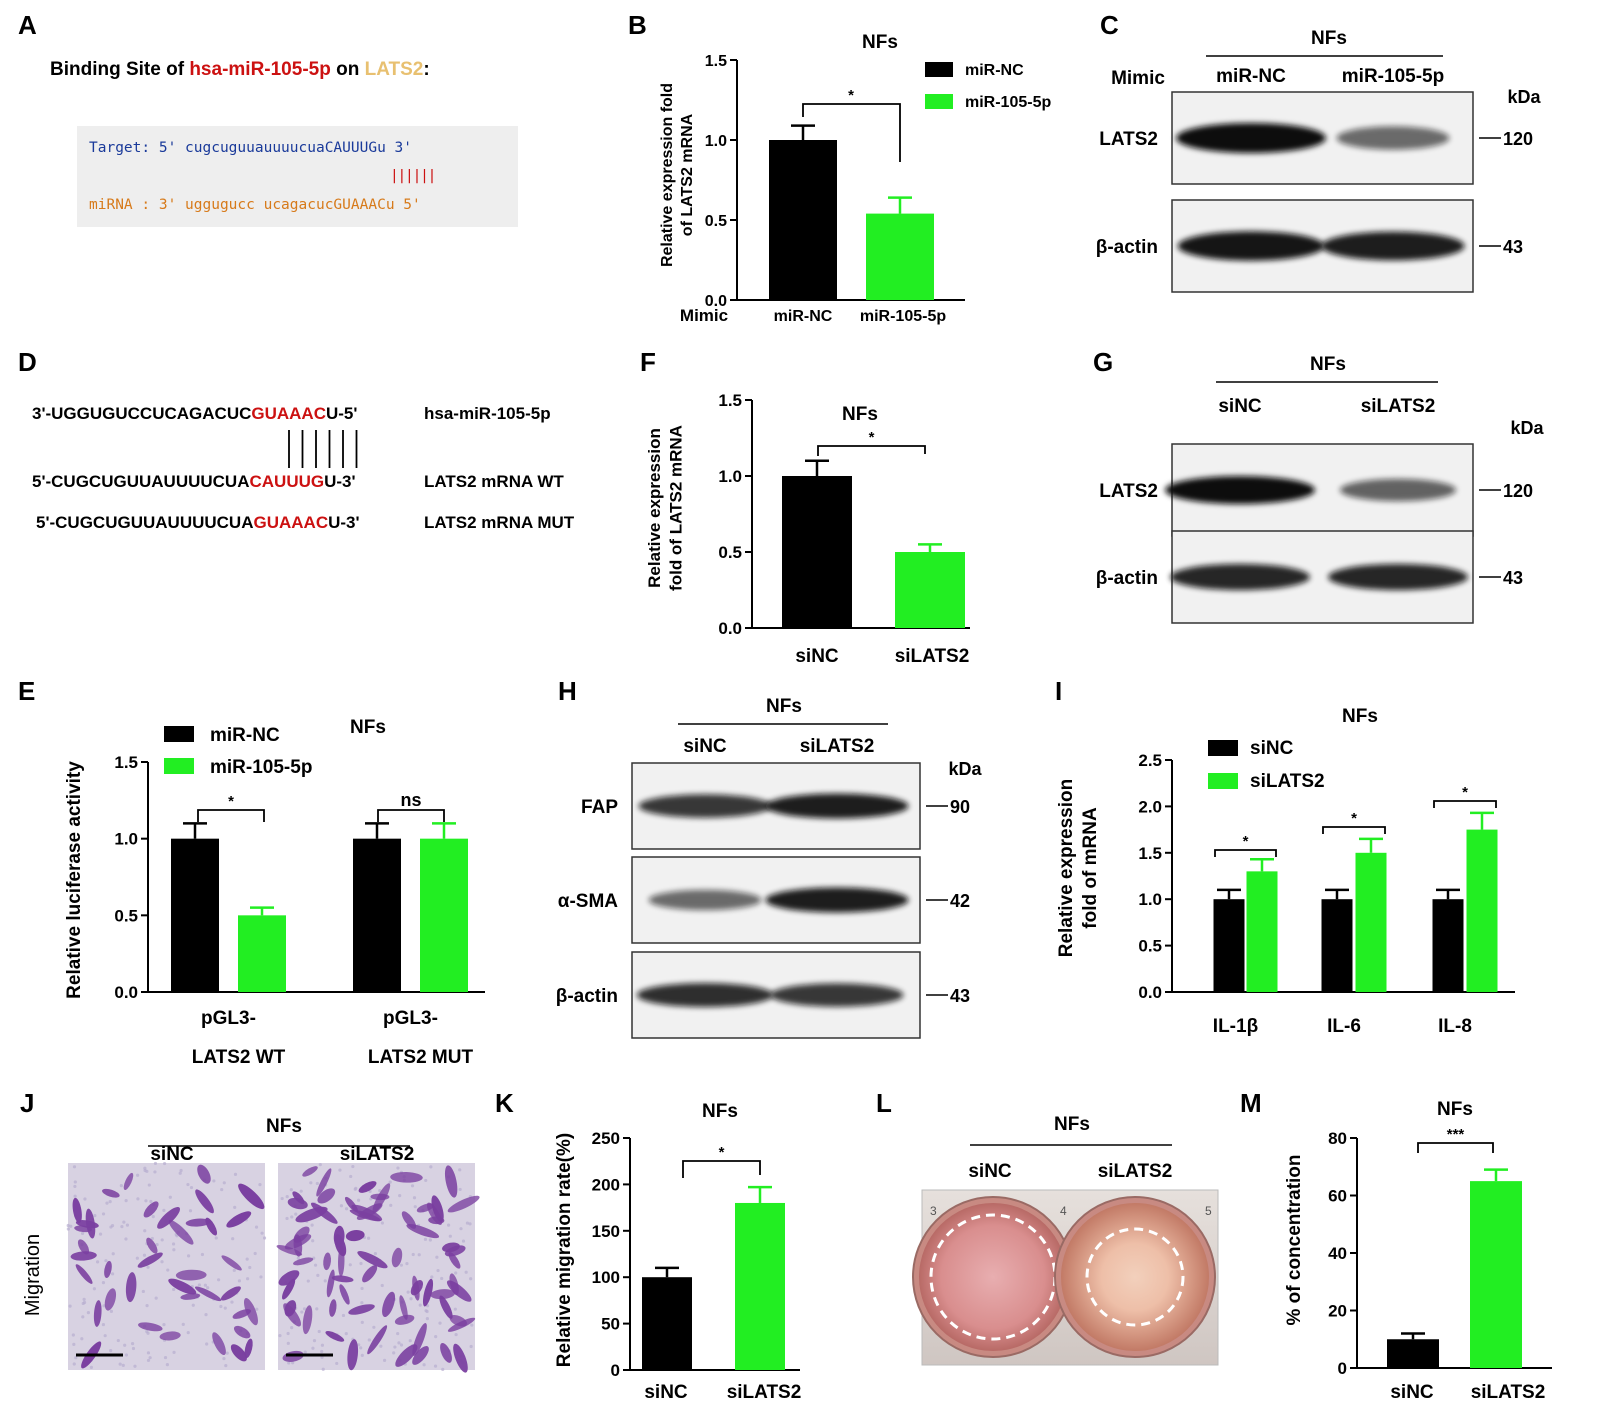  What do you see at coordinates (1328, 364) in the screenshot?
I see `group-label: NFs` at bounding box center [1328, 364].